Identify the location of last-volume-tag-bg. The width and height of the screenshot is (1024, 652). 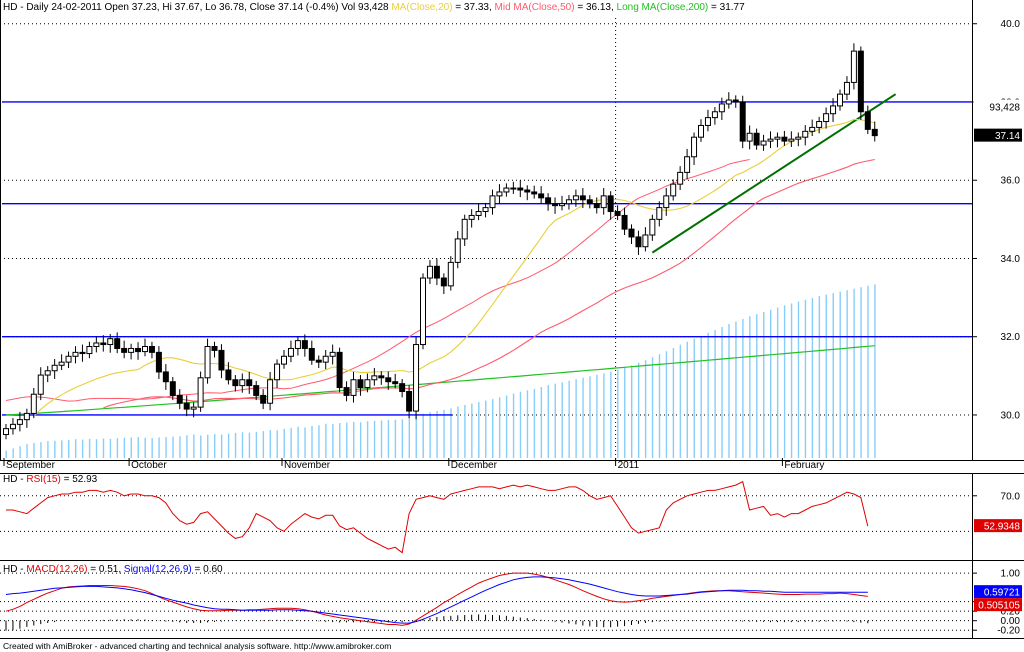
(998, 106).